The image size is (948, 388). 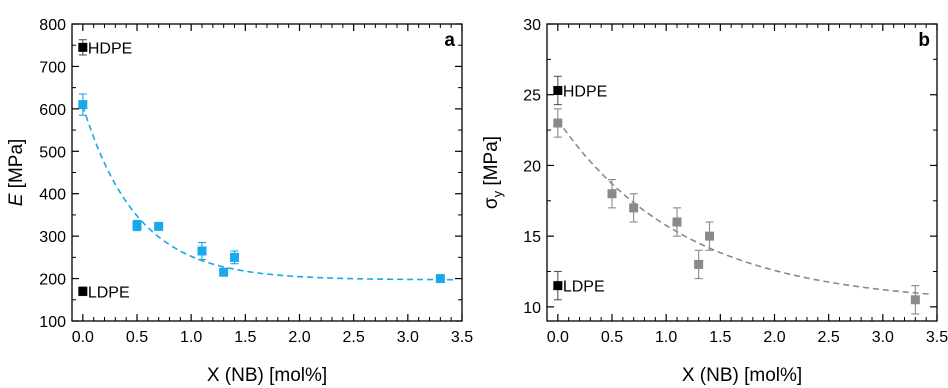 I want to click on y-tick-label: 400, so click(x=52, y=195).